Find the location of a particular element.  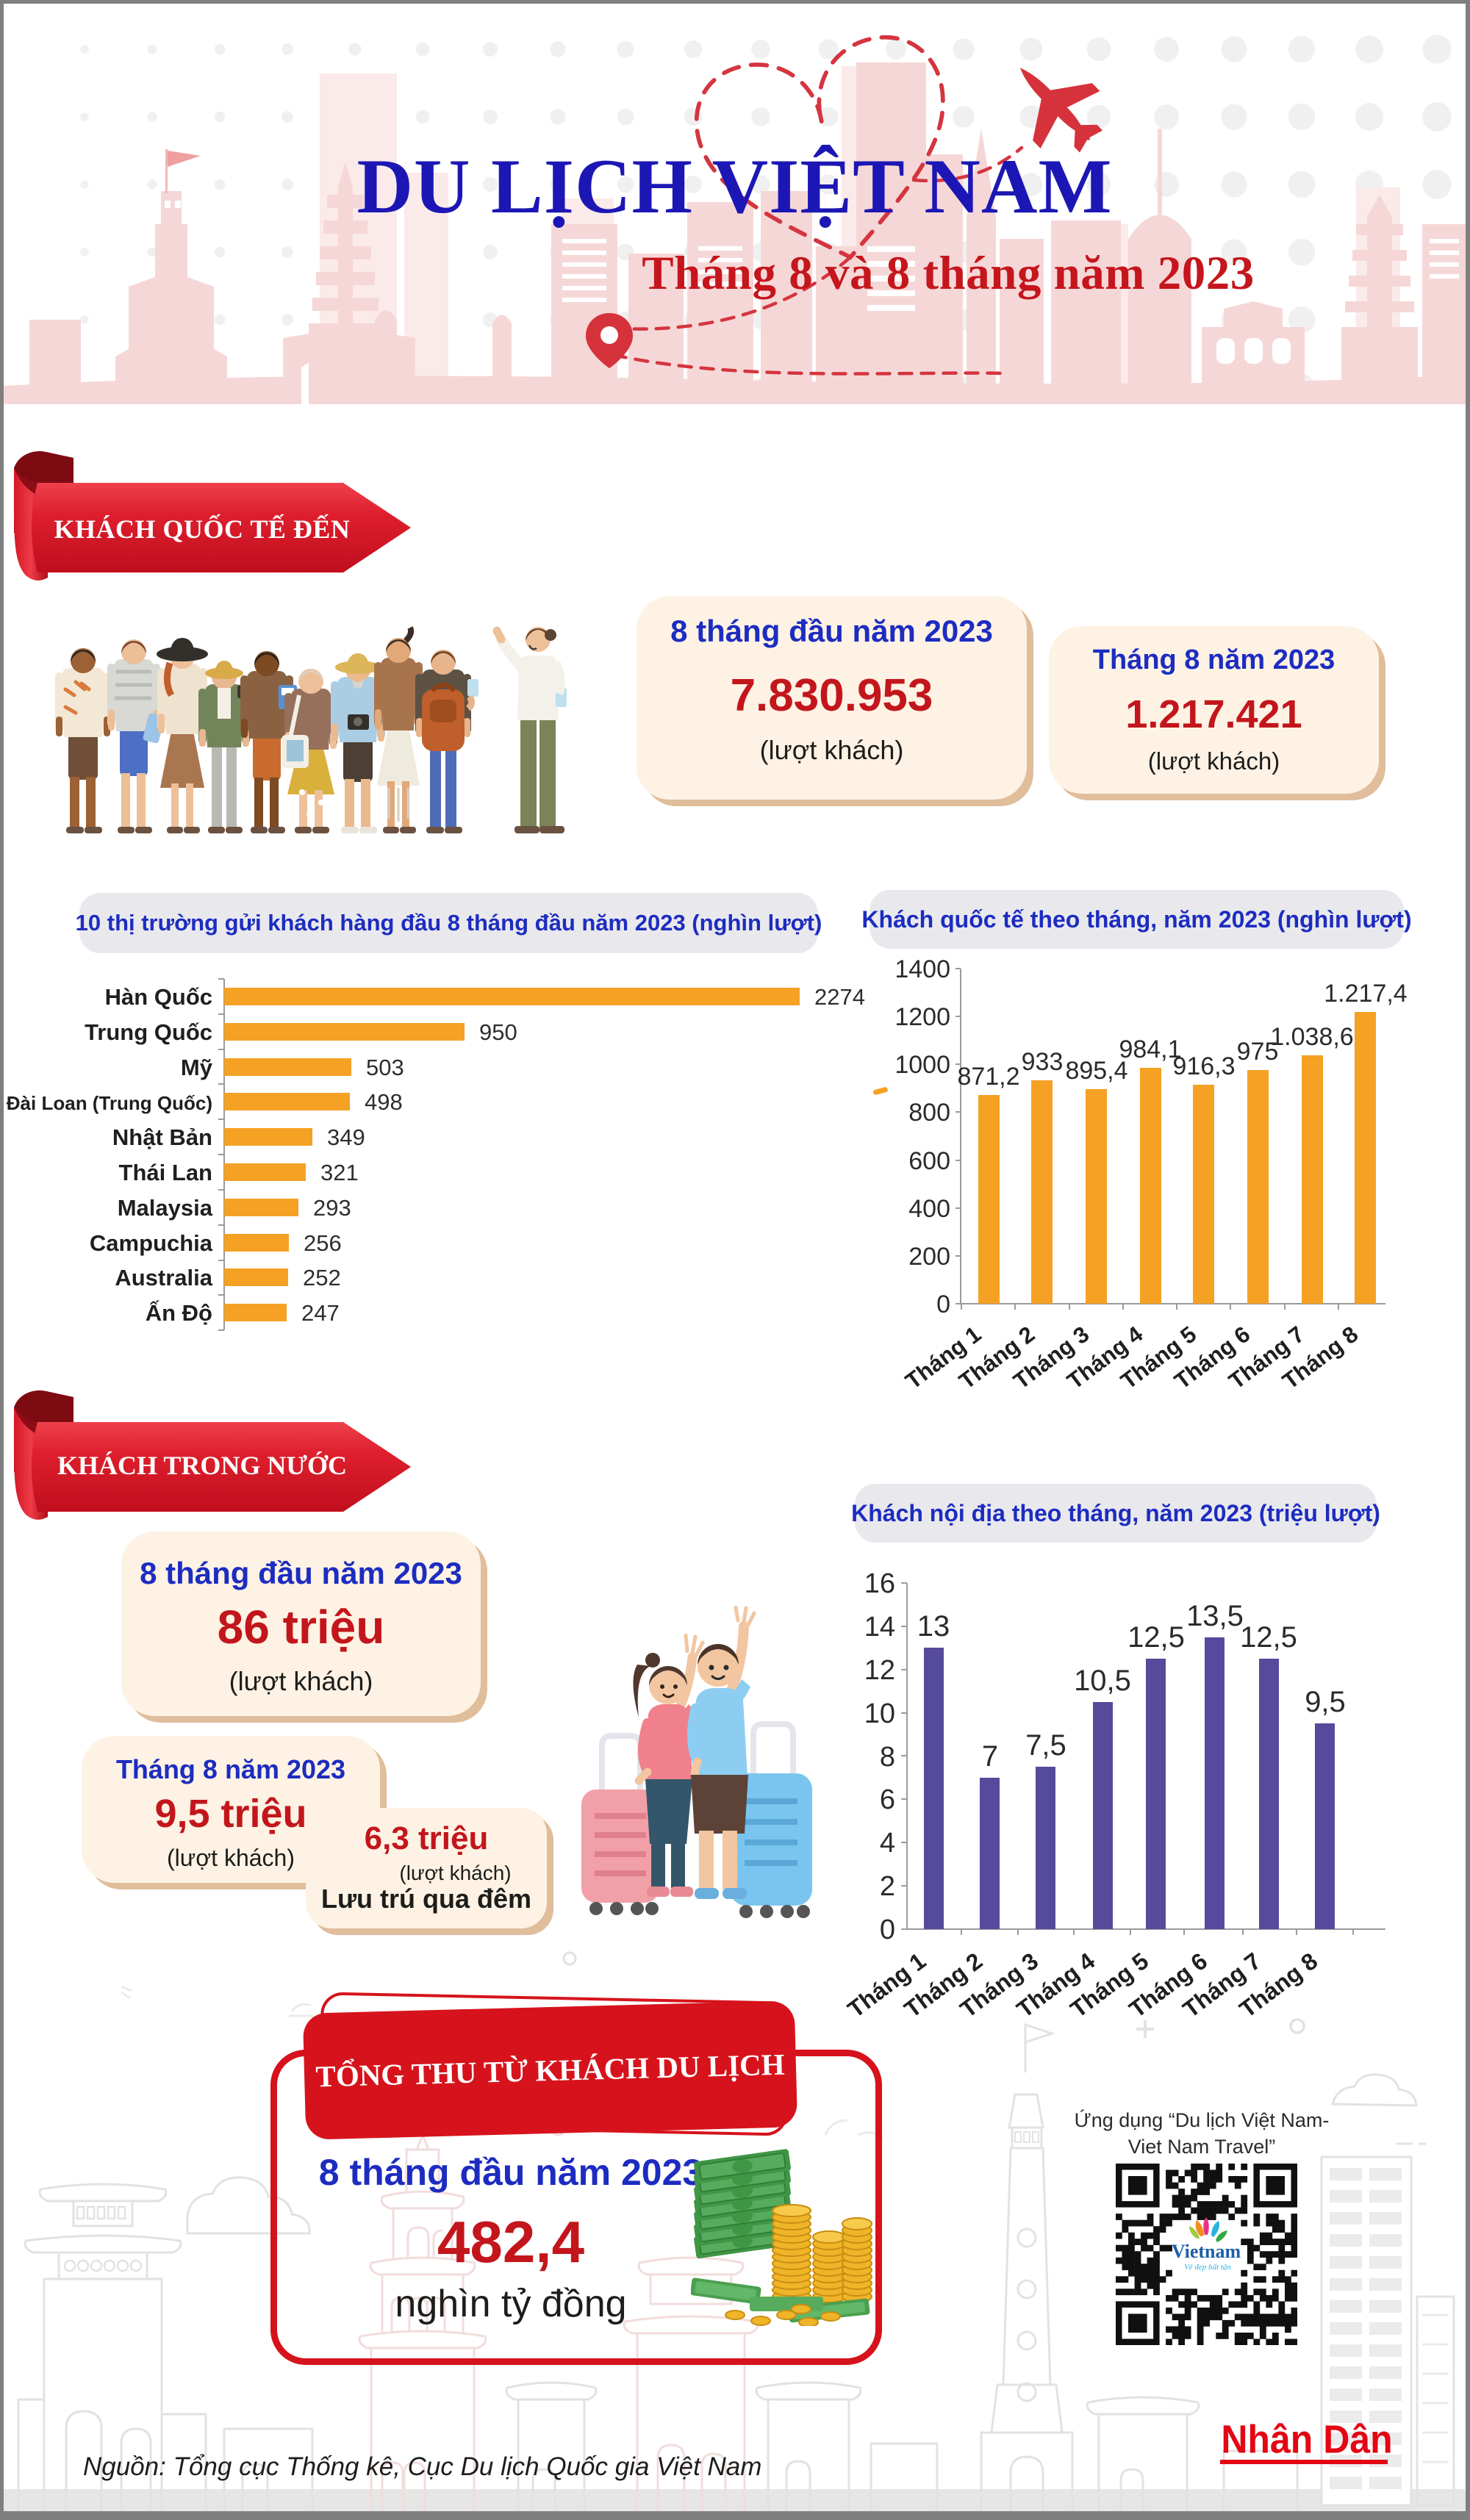

svg-text: 1.217,4 is located at coordinates (1365, 994).